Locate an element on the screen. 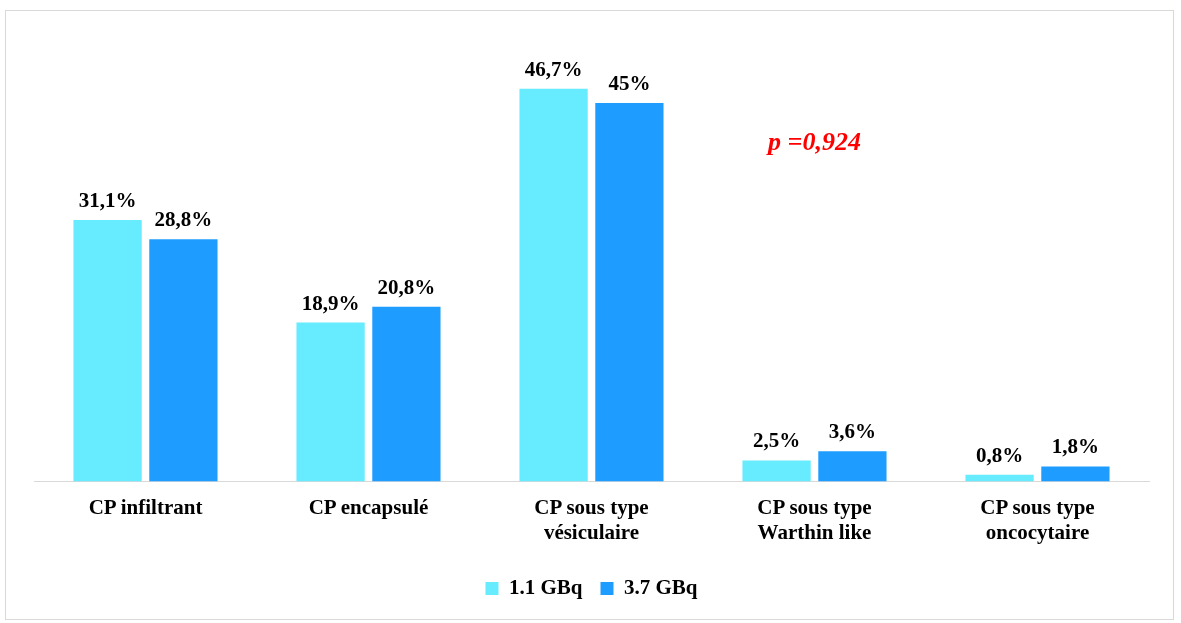  data-label: 28,8% is located at coordinates (183, 219).